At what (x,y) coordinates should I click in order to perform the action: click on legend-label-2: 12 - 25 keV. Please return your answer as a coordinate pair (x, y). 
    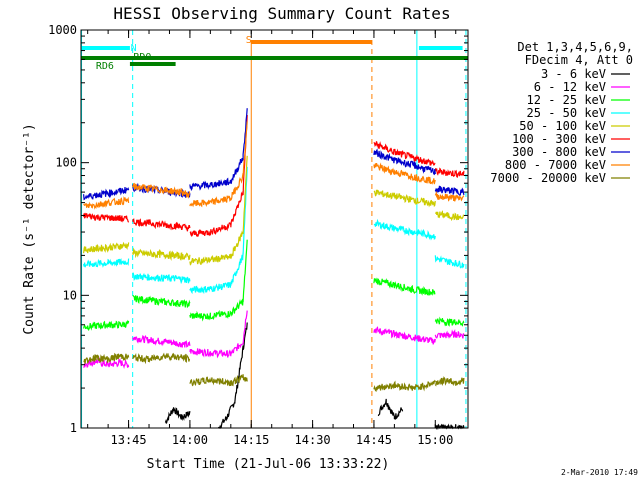
    Looking at the image, I should click on (566, 100).